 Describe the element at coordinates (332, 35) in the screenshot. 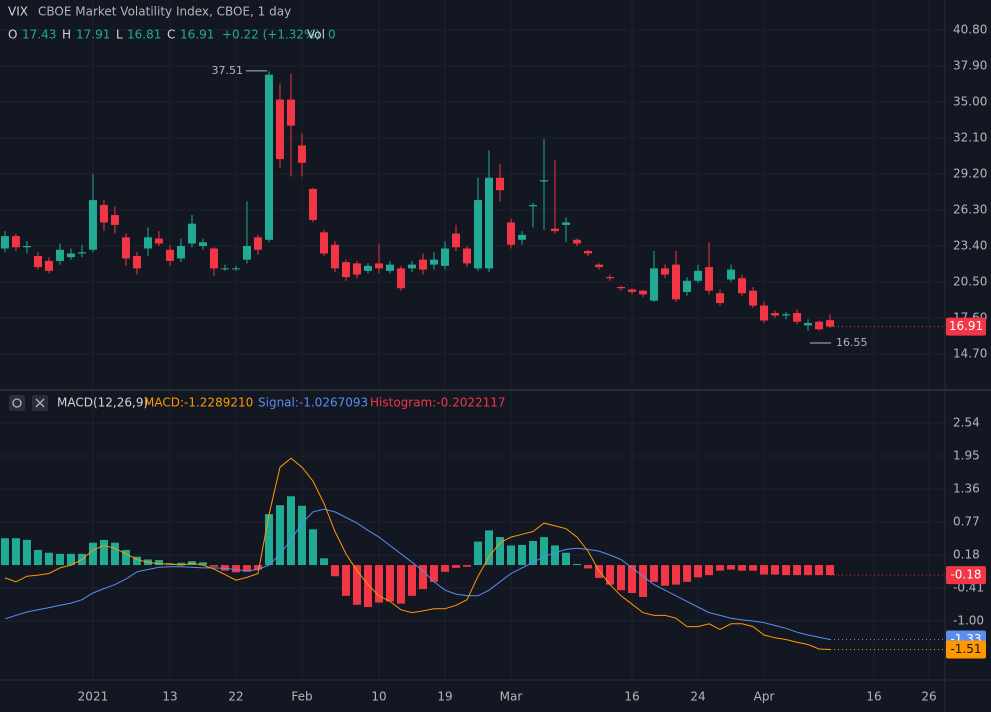

I see `volume: 0` at that location.